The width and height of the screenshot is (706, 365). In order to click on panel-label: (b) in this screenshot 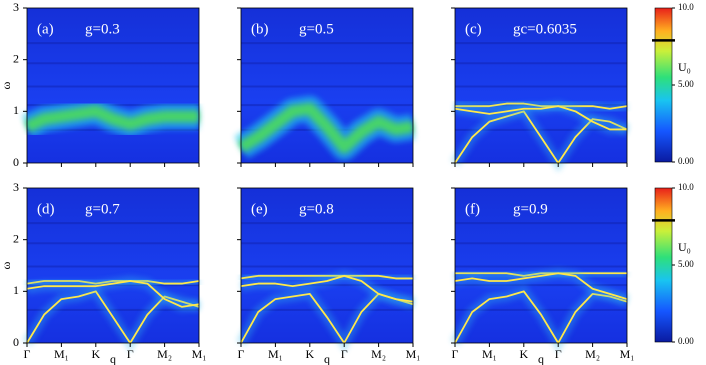, I will do `click(260, 29)`.